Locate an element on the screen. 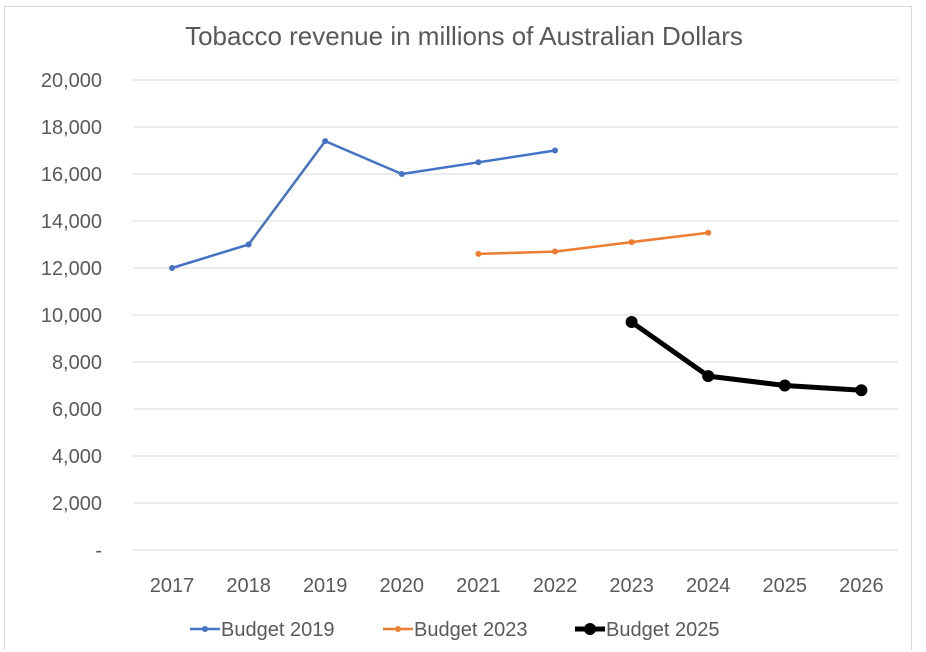 Image resolution: width=926 pixels, height=652 pixels. y-tick-label: 12,000 is located at coordinates (71, 269).